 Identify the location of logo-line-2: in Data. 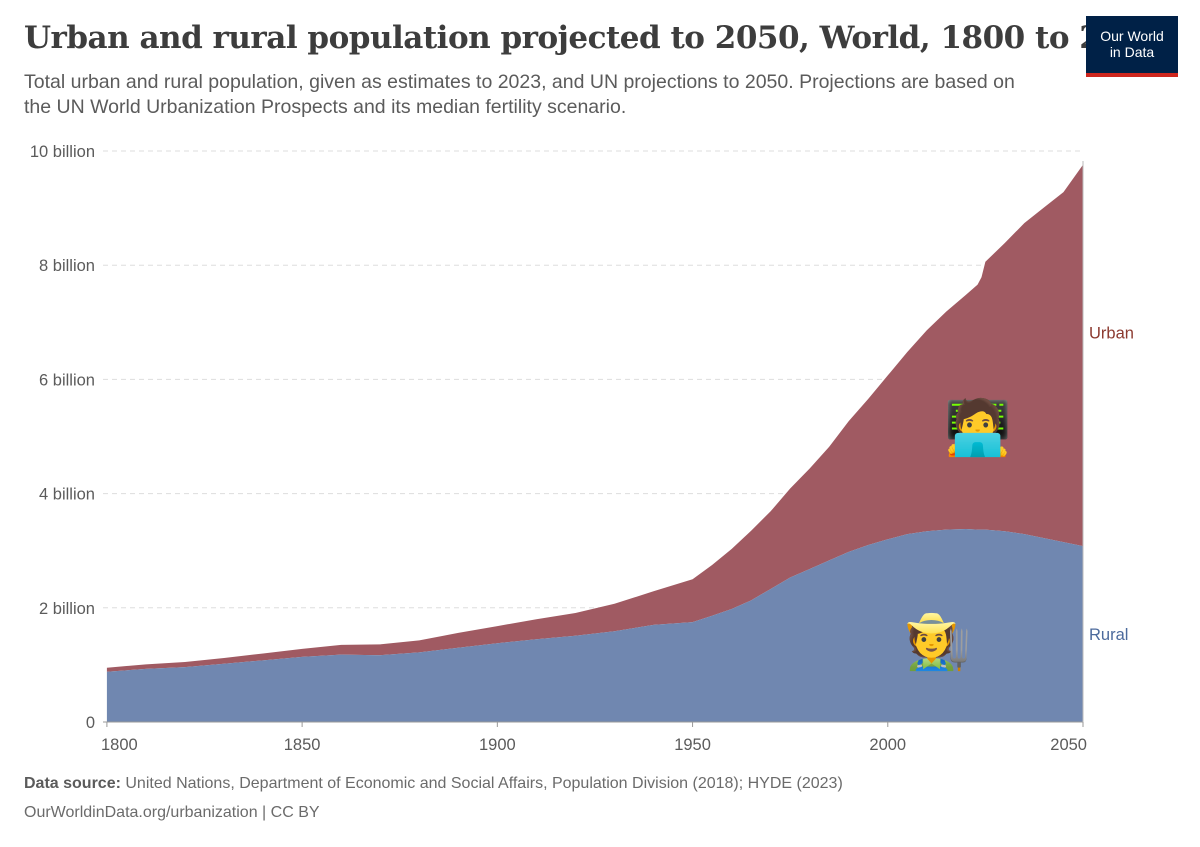
(1132, 52).